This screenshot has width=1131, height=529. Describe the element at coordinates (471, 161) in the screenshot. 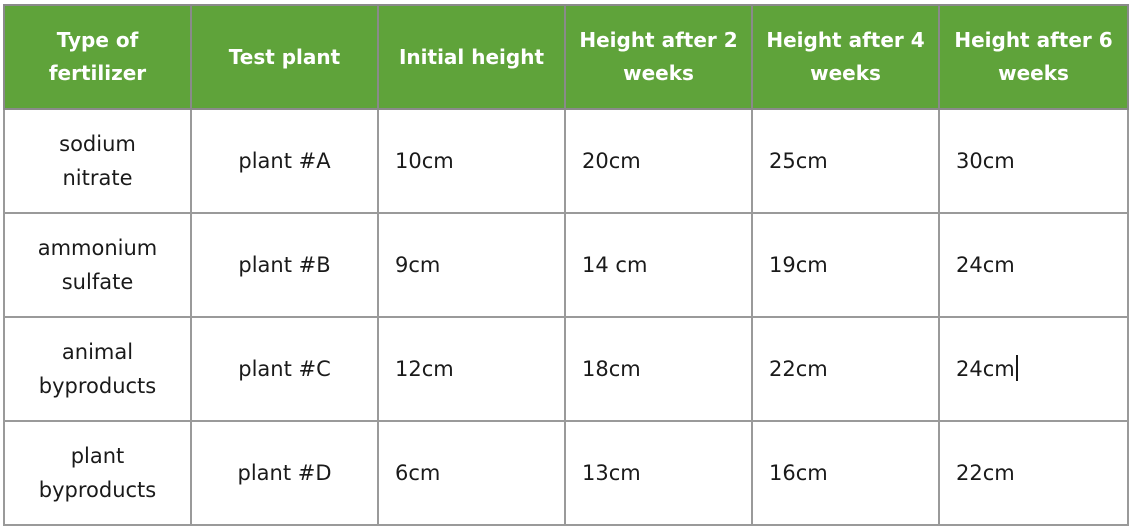

I see `cell-initial-height: 10cm` at that location.